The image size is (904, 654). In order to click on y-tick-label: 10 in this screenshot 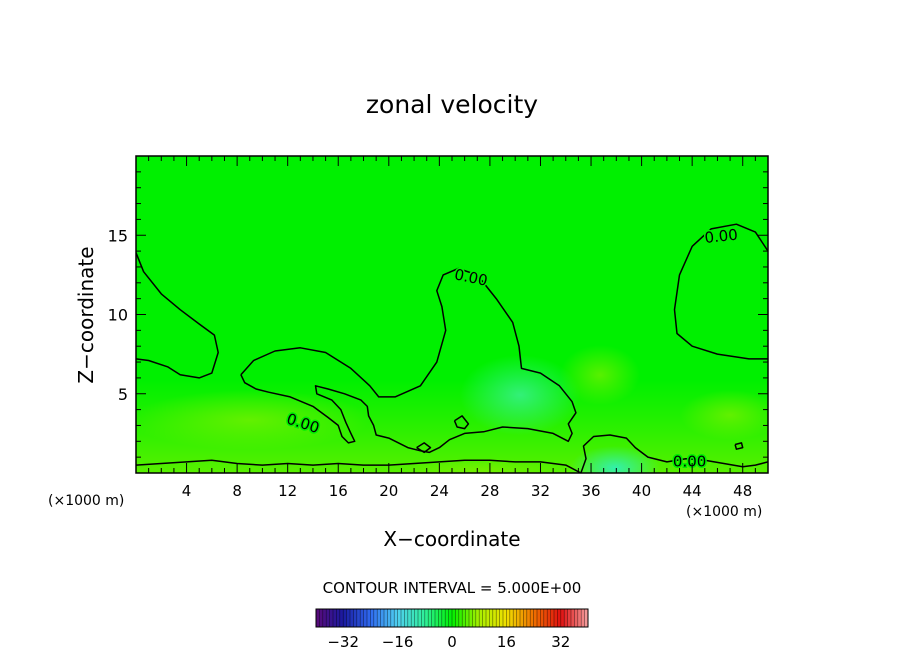, I will do `click(118, 315)`.